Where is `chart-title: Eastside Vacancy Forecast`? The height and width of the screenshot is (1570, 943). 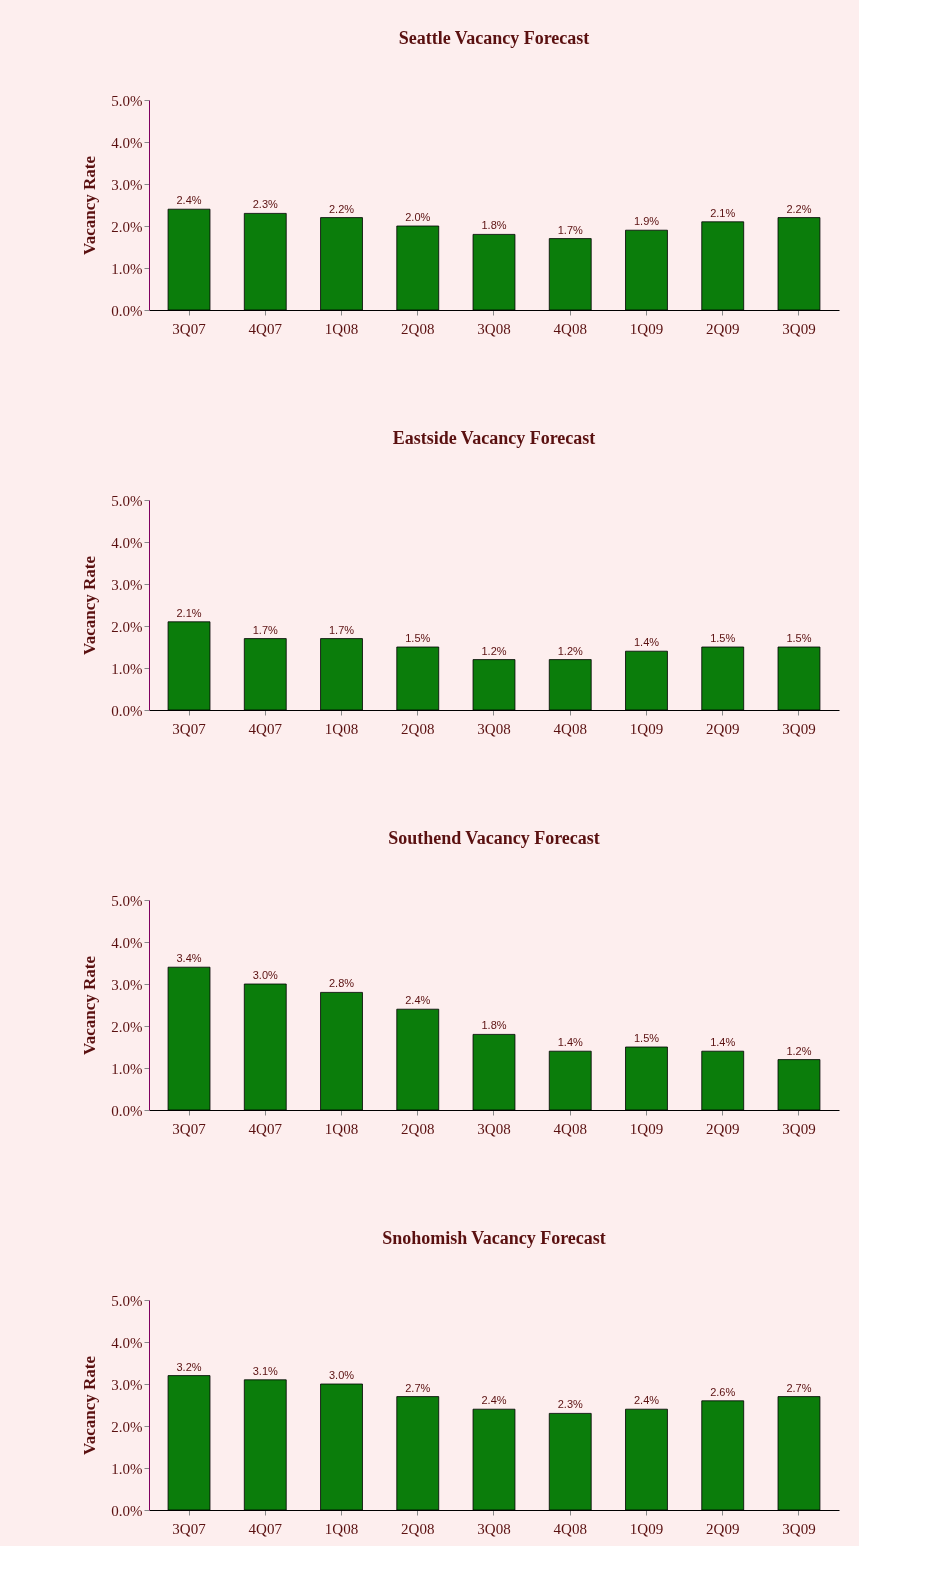 chart-title: Eastside Vacancy Forecast is located at coordinates (494, 438).